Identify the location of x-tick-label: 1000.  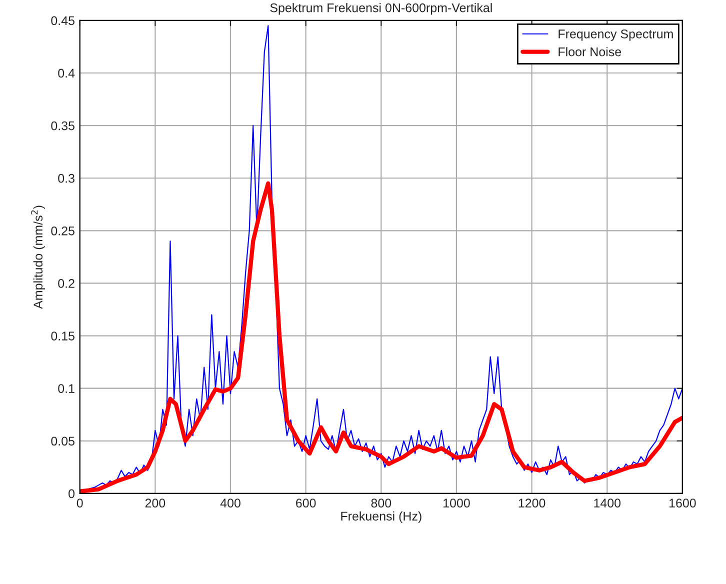
(457, 503).